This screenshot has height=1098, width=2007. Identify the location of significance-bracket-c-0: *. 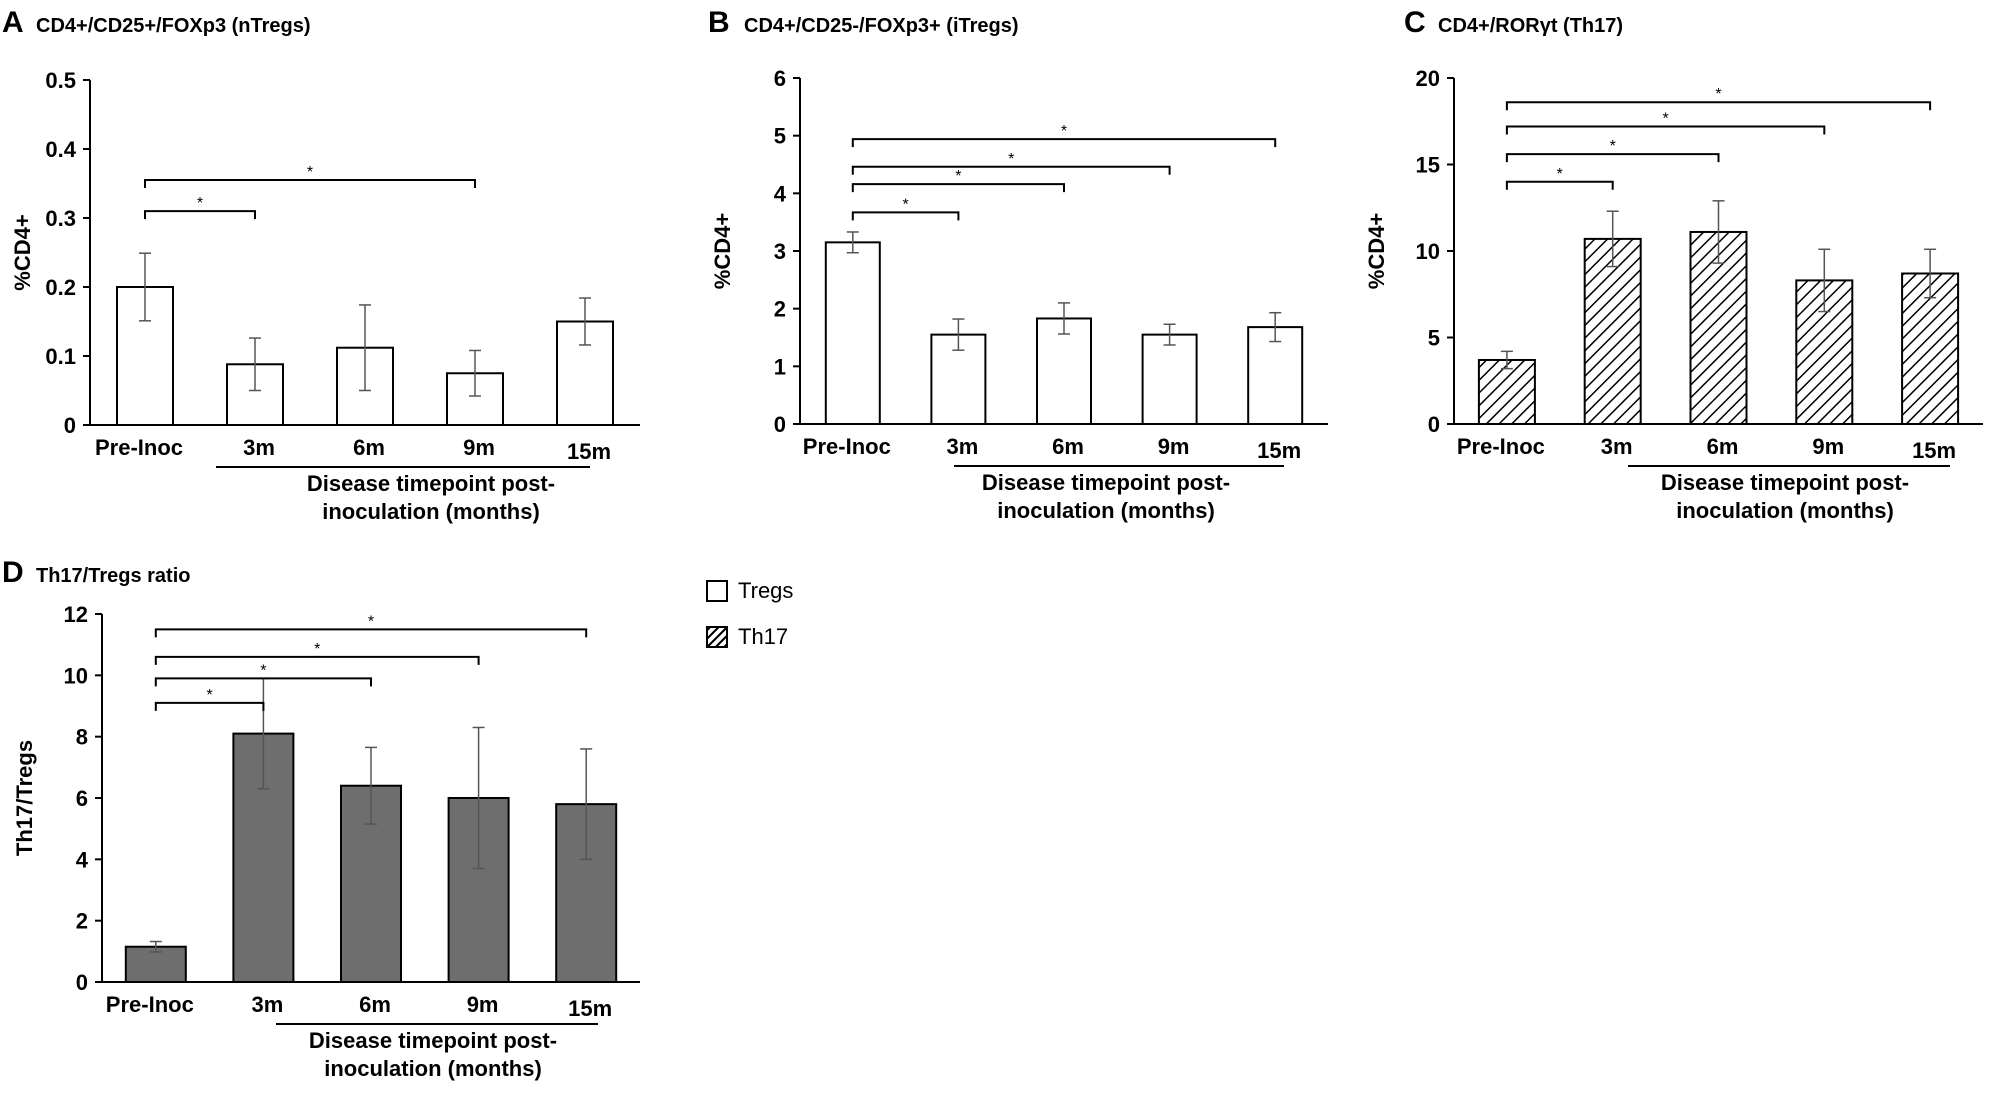
(1559, 178).